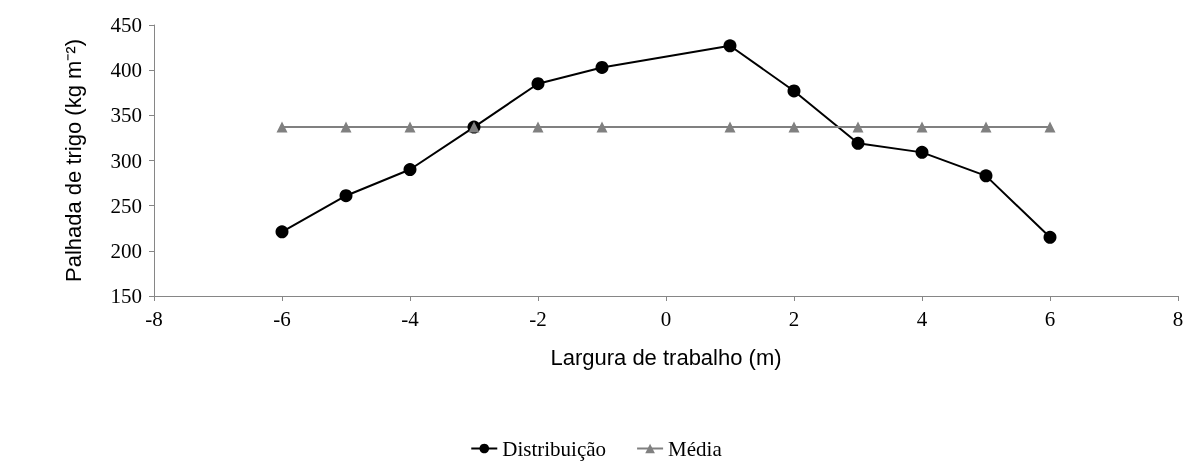  I want to click on x-tick-label: 4, so click(922, 318).